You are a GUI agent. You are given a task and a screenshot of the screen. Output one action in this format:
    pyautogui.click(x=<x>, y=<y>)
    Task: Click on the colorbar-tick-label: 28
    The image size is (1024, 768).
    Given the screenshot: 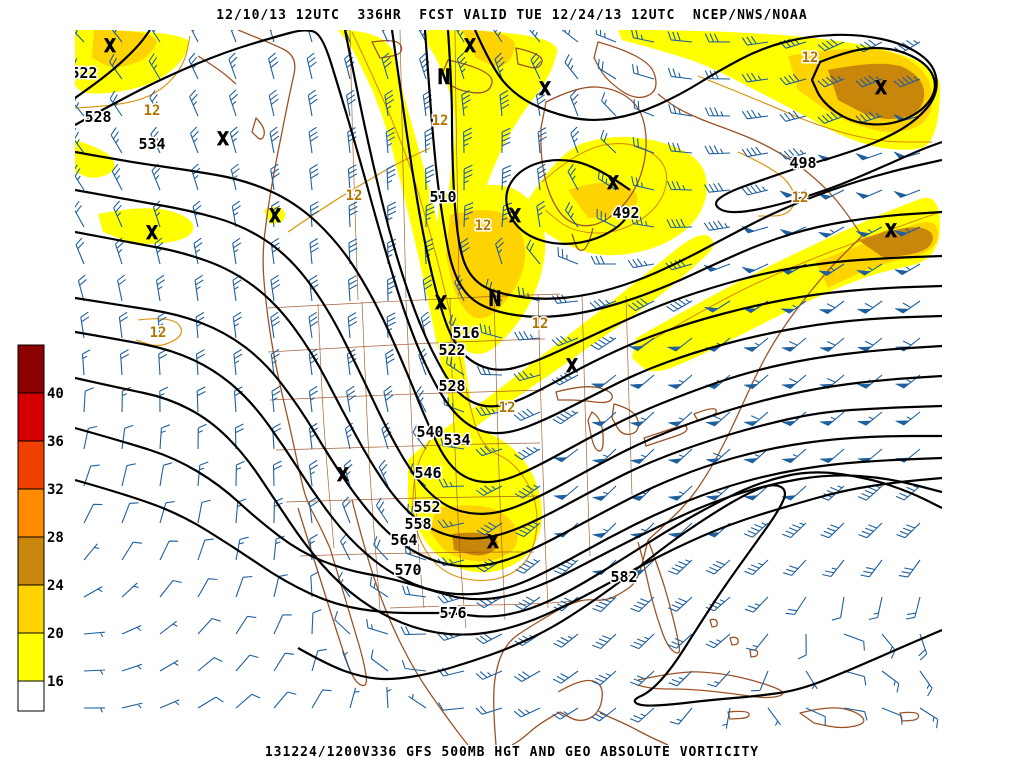 What is the action you would take?
    pyautogui.click(x=55, y=538)
    